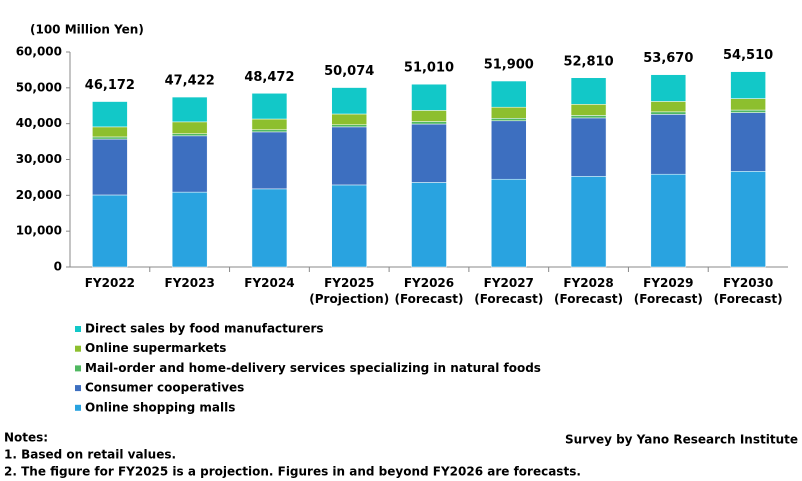  Describe the element at coordinates (90, 455) in the screenshot. I see `note: 1. Based on retail values.` at that location.